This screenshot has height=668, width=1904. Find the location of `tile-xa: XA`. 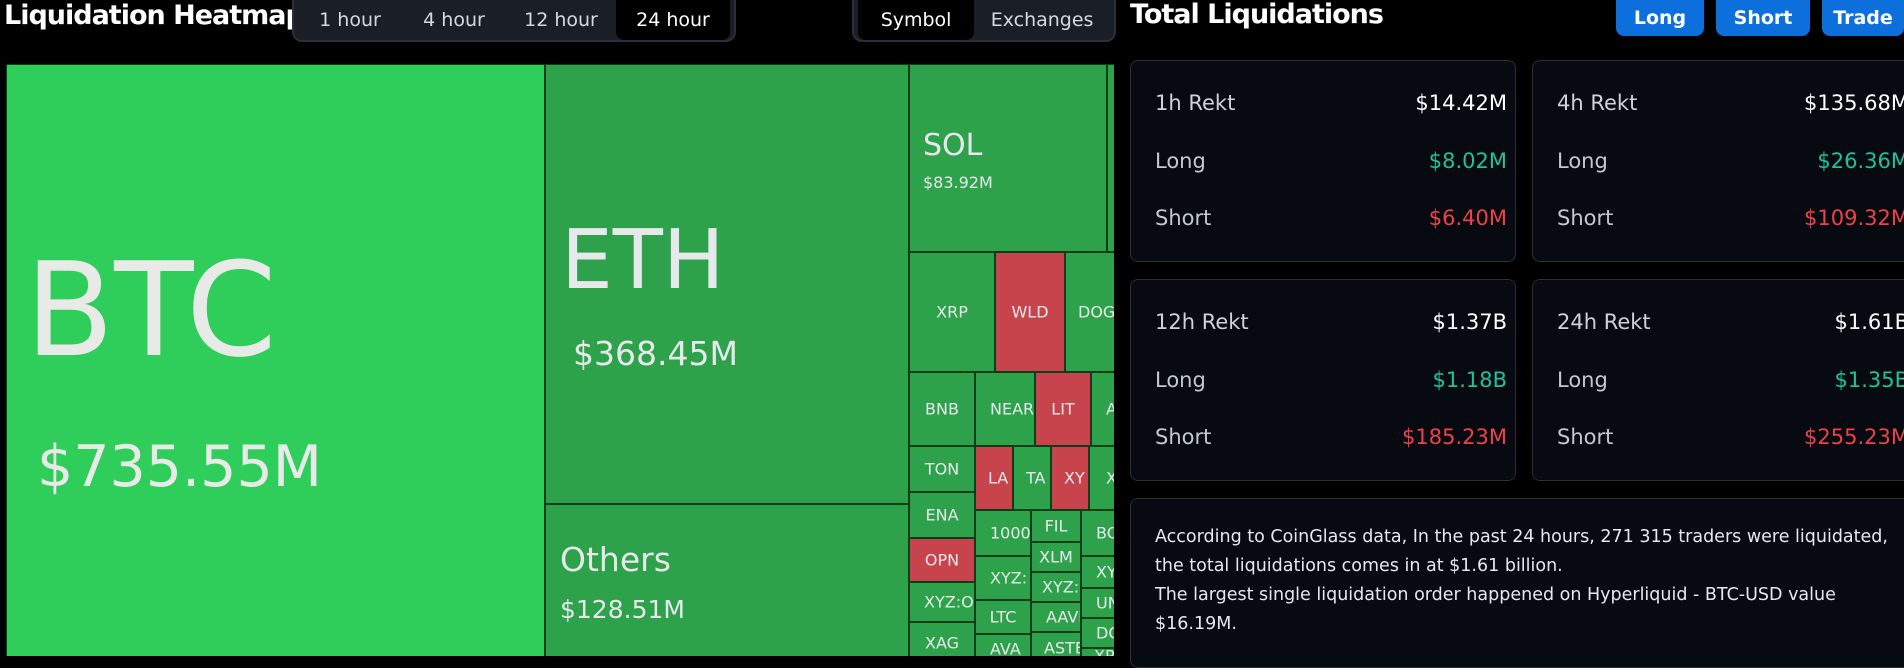

tile-xa: XA is located at coordinates (1101, 478).